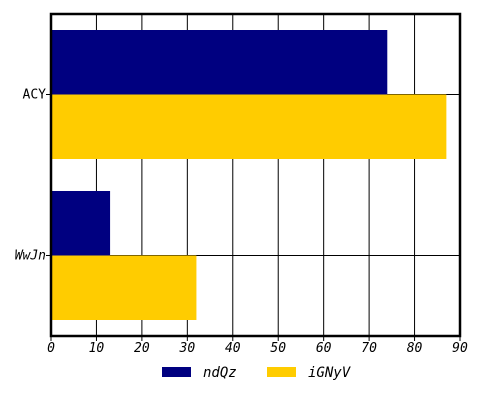  Describe the element at coordinates (176, 372) in the screenshot. I see `legend-swatch-ndQz` at that location.